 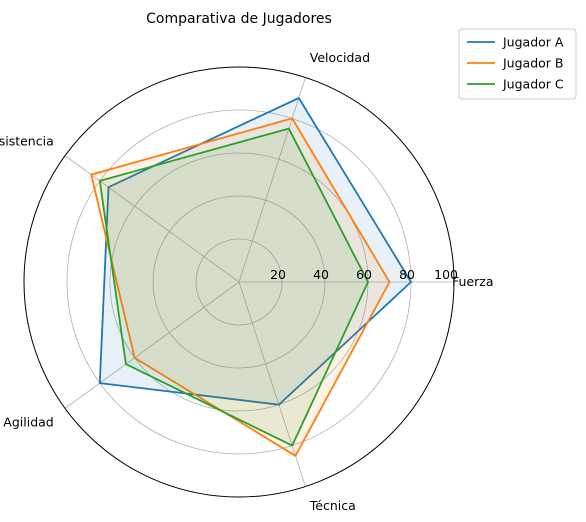 I want to click on radial-tick-label: 20, so click(x=278, y=274).